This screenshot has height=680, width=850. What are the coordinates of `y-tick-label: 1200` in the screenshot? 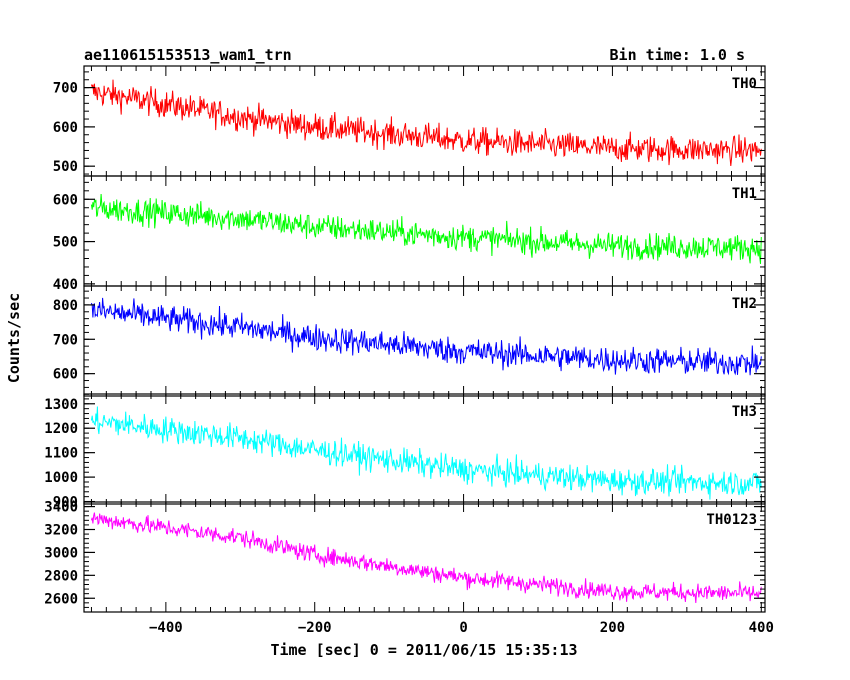 It's located at (61, 429).